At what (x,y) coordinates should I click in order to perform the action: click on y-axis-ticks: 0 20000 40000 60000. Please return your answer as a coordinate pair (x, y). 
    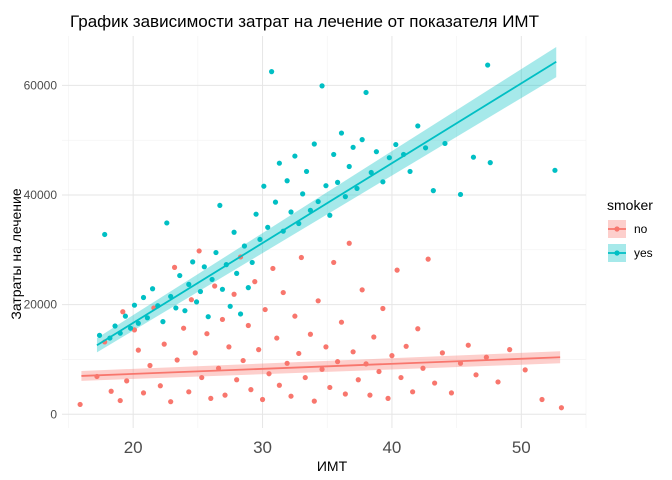
    Looking at the image, I should click on (41, 249).